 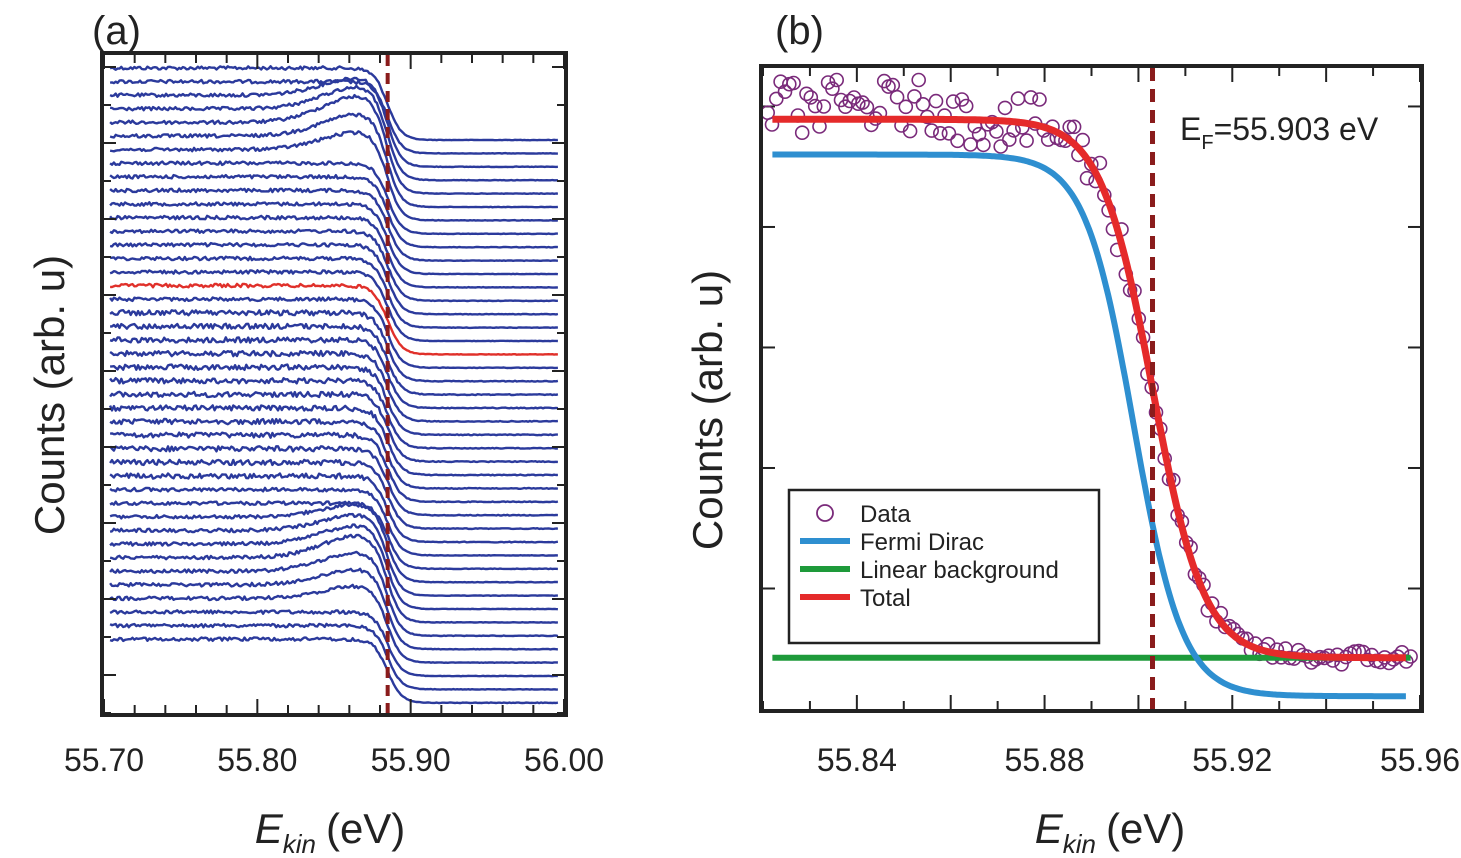 I want to click on panel-b-xlabel-main: E, so click(x=1049, y=828).